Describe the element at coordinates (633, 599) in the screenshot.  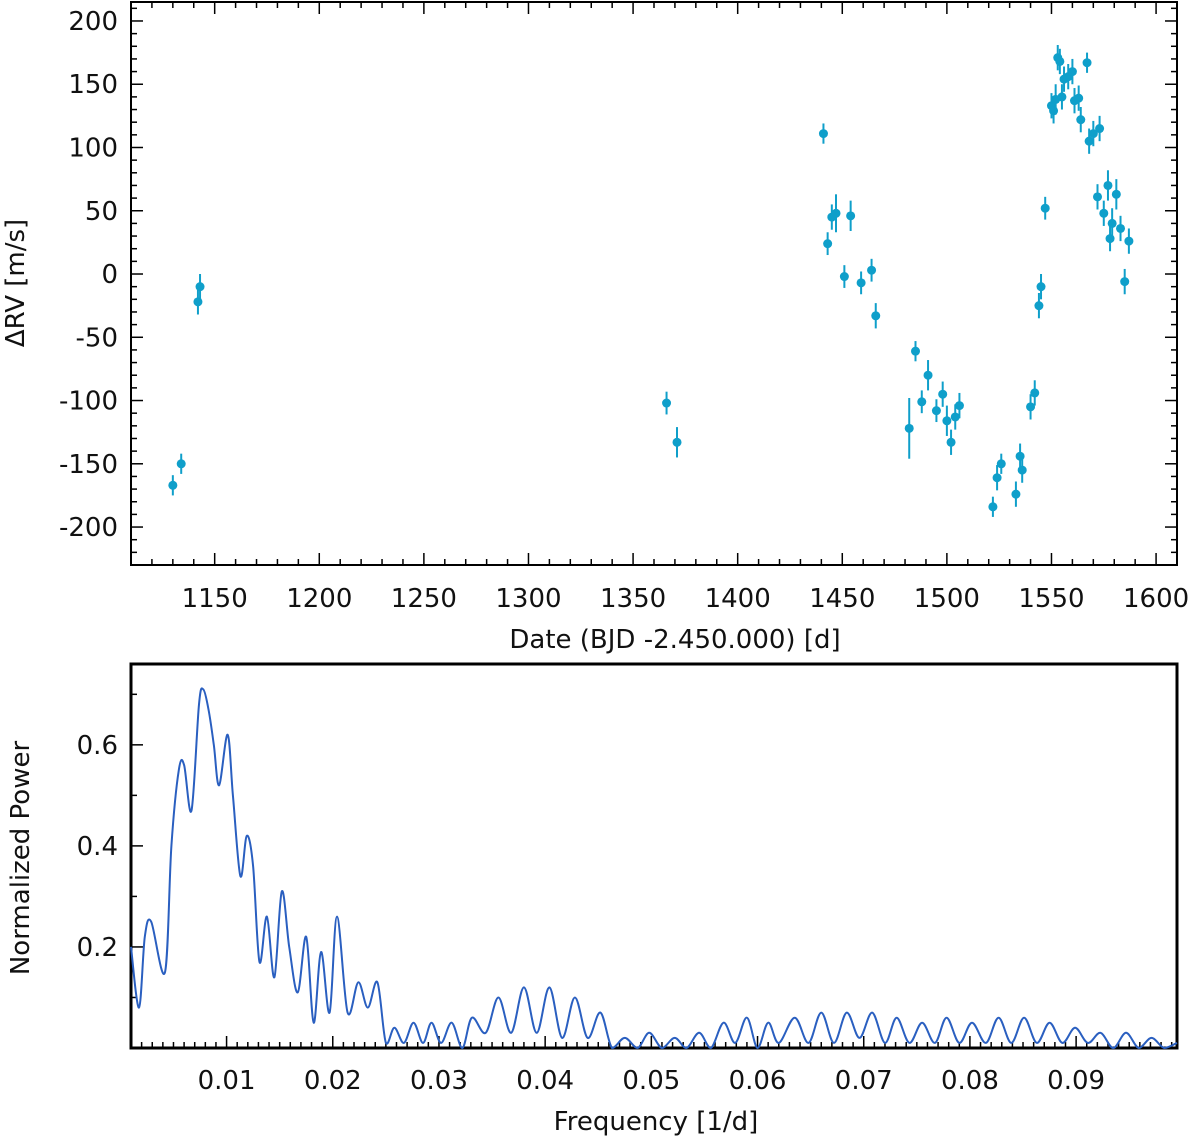
I see `rv-x-tick-label: 1350` at that location.